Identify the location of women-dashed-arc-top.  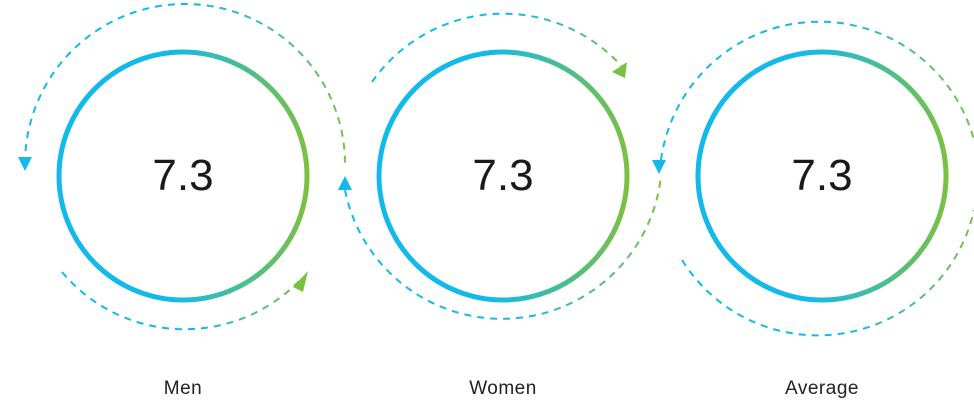
(498, 47).